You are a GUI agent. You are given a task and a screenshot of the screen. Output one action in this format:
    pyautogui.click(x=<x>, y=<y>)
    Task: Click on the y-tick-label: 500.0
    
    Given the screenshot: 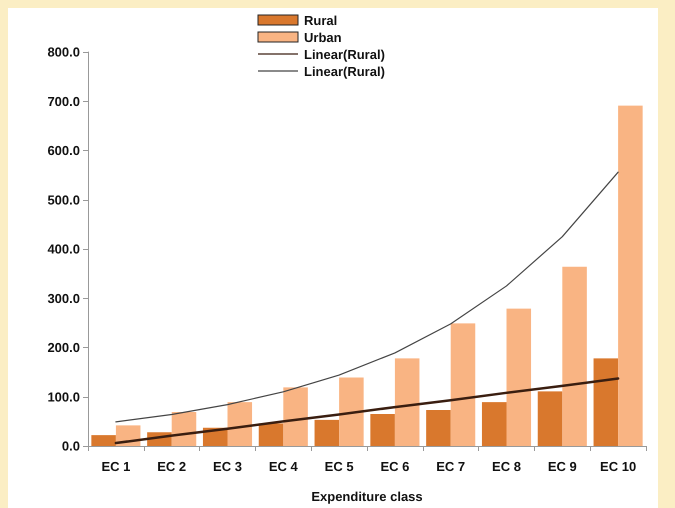 What is the action you would take?
    pyautogui.click(x=63, y=200)
    